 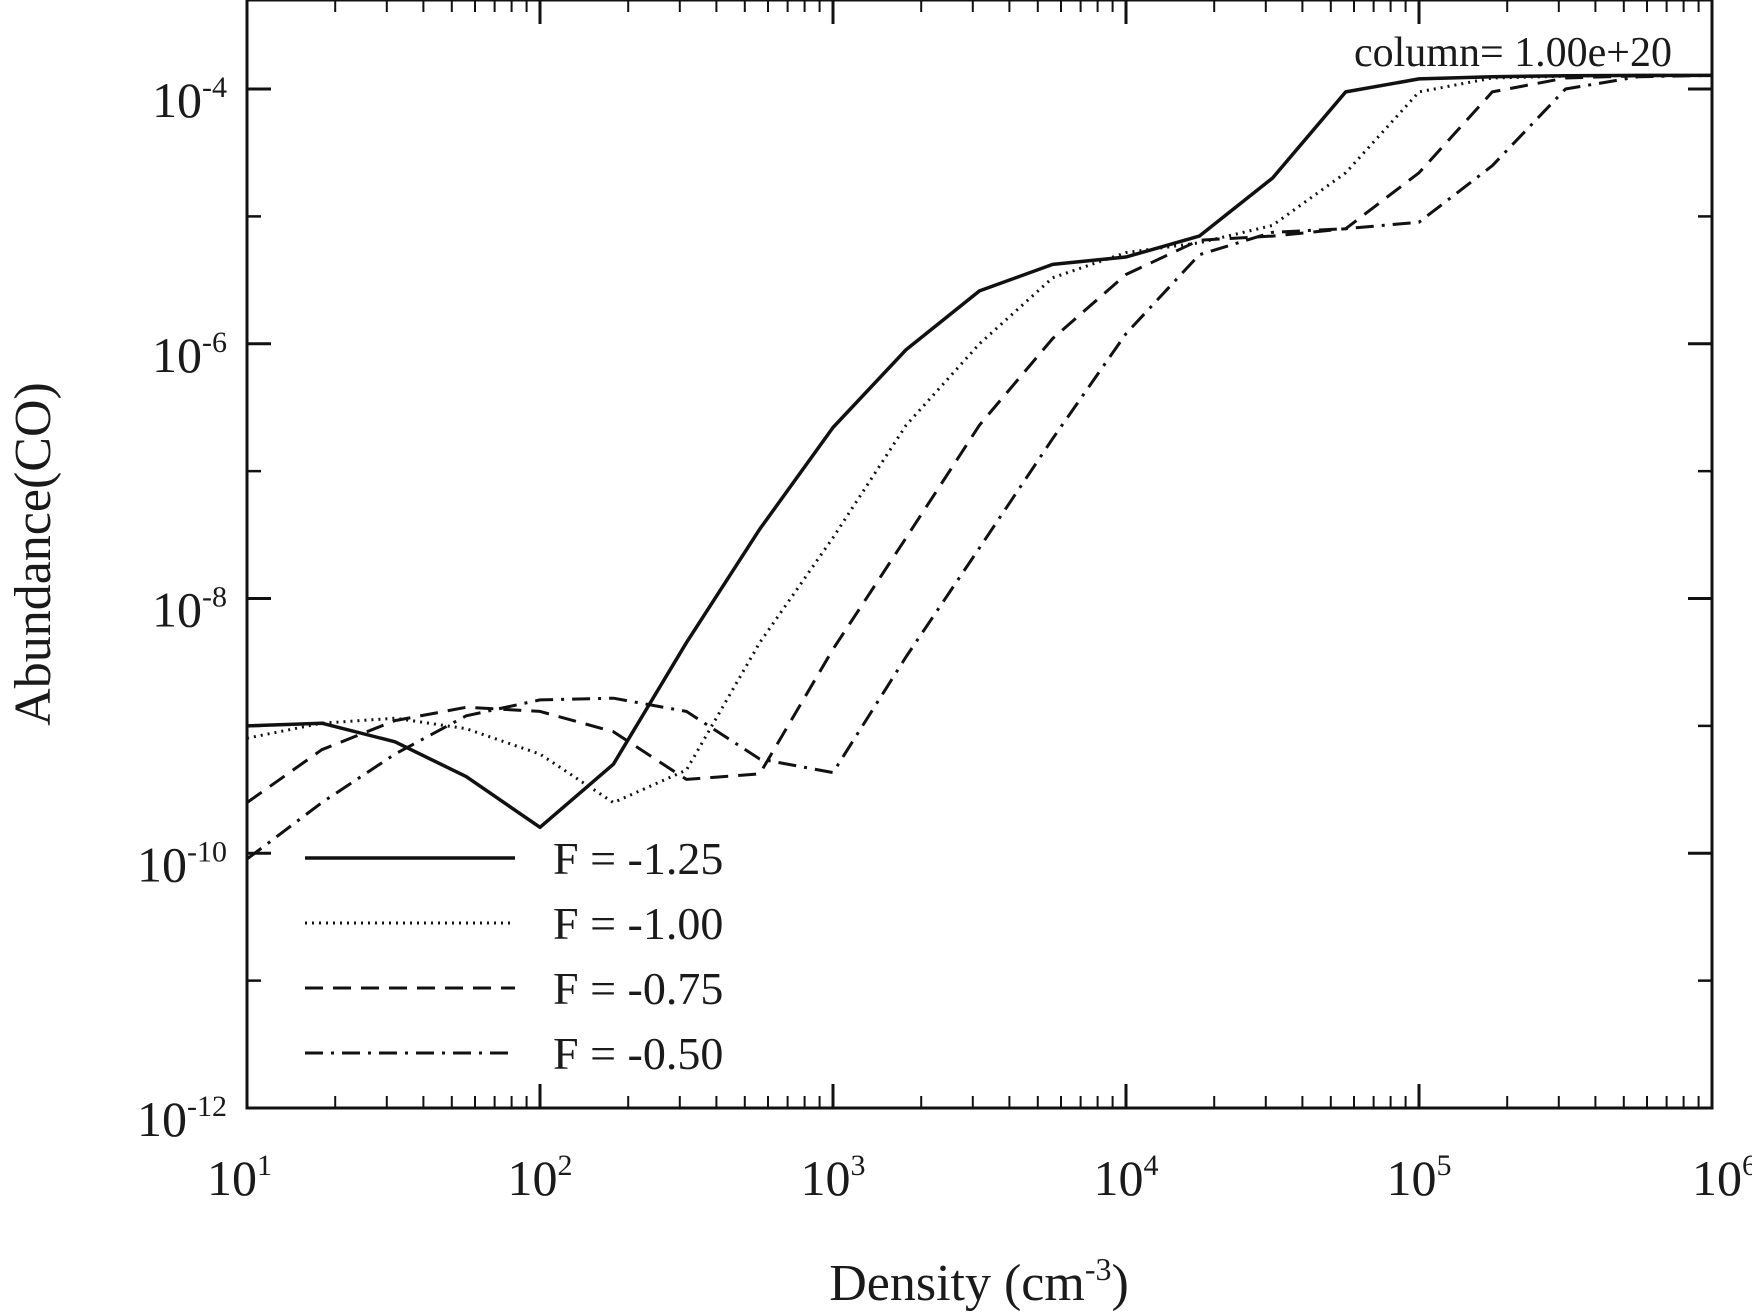 What do you see at coordinates (1126, 1177) in the screenshot?
I see `x-tick-label-4: 10⁴` at bounding box center [1126, 1177].